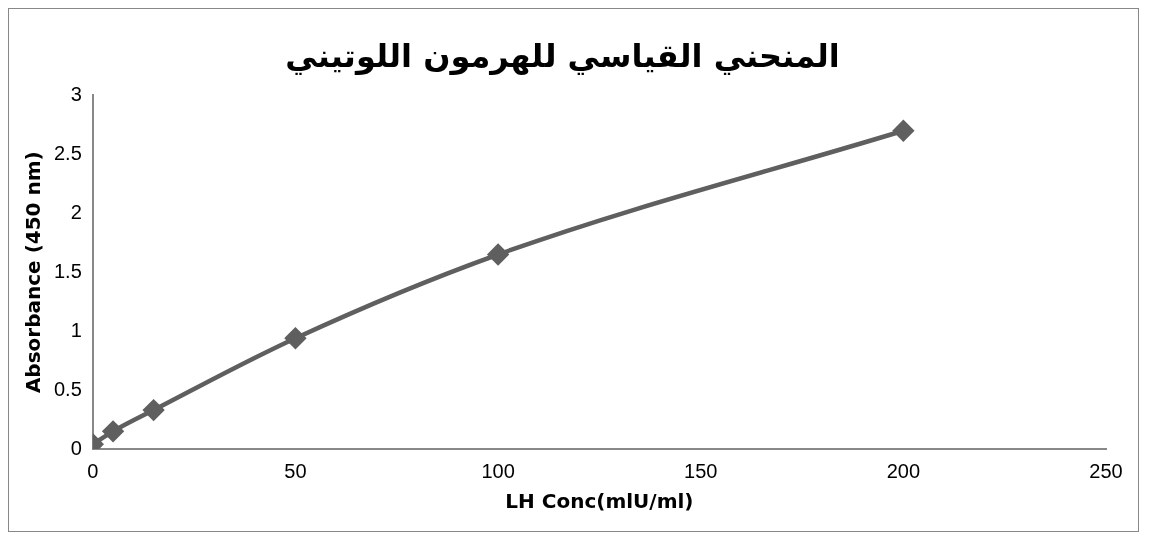  I want to click on x-tick-label: 100, so click(498, 470).